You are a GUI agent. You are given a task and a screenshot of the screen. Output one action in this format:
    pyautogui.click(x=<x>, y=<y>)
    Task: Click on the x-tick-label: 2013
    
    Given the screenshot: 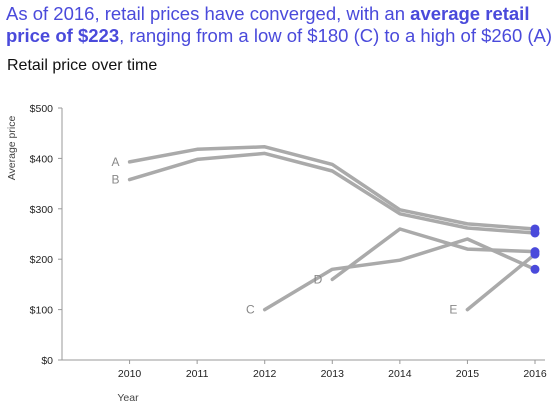 What is the action you would take?
    pyautogui.click(x=333, y=374)
    